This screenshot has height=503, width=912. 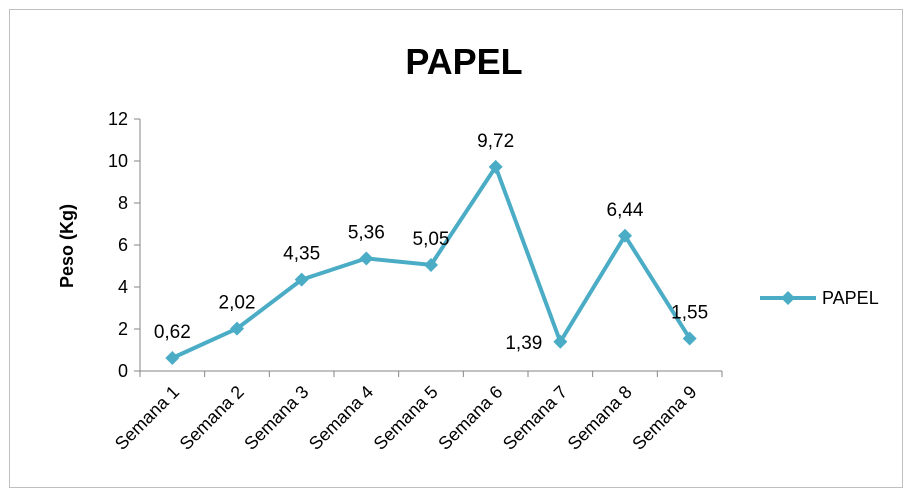 What do you see at coordinates (689, 312) in the screenshot?
I see `data-label: 1,55` at bounding box center [689, 312].